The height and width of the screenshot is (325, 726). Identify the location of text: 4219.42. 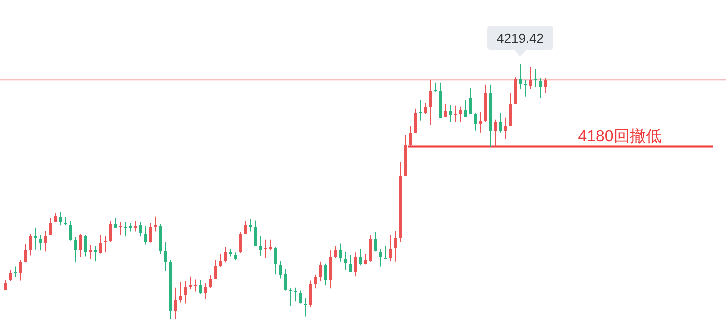
(520, 38).